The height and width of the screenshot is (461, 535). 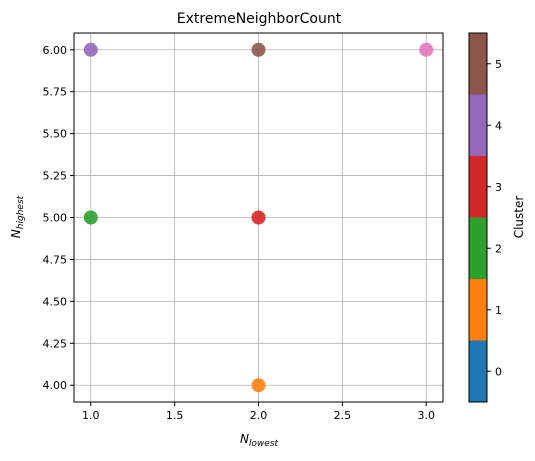 What do you see at coordinates (498, 125) in the screenshot?
I see `colorbar-tick-label: 4` at bounding box center [498, 125].